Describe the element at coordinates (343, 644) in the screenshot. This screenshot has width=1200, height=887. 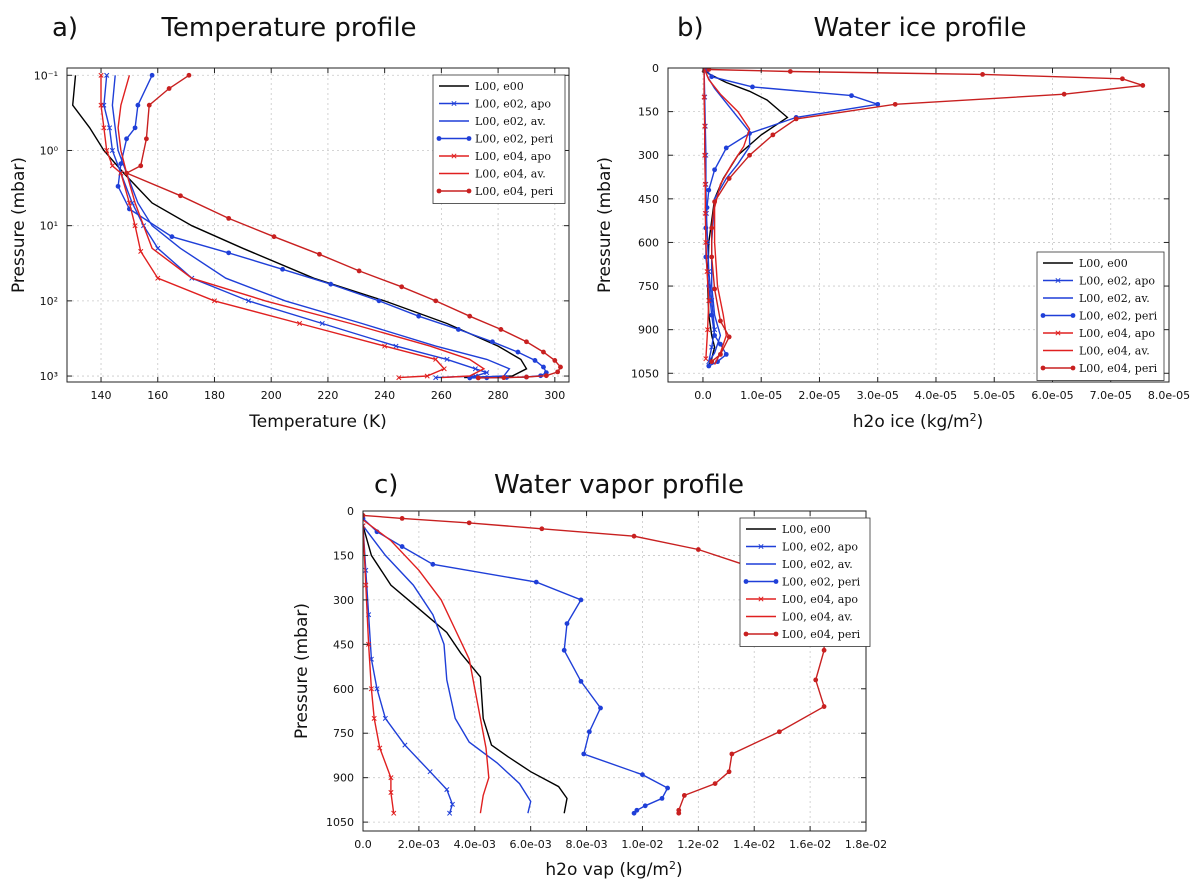
I see `y-tick-label: 450` at that location.